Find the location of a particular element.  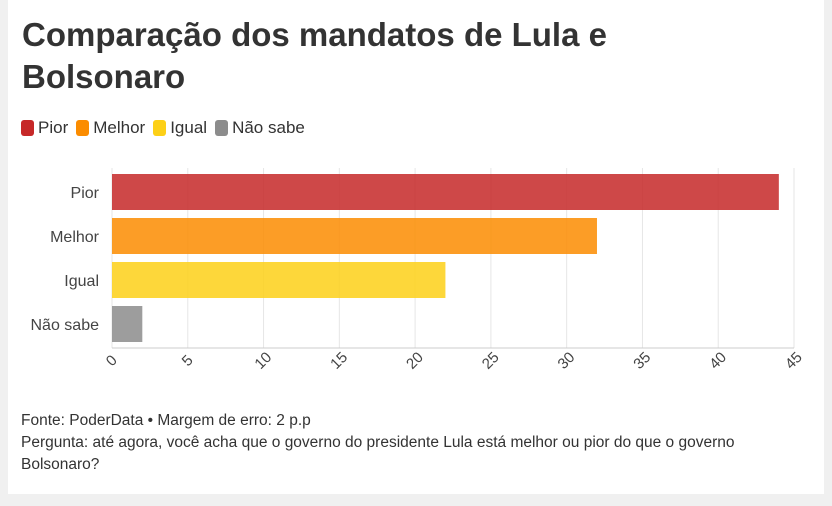

x-tick-label-45: 45 is located at coordinates (794, 361).